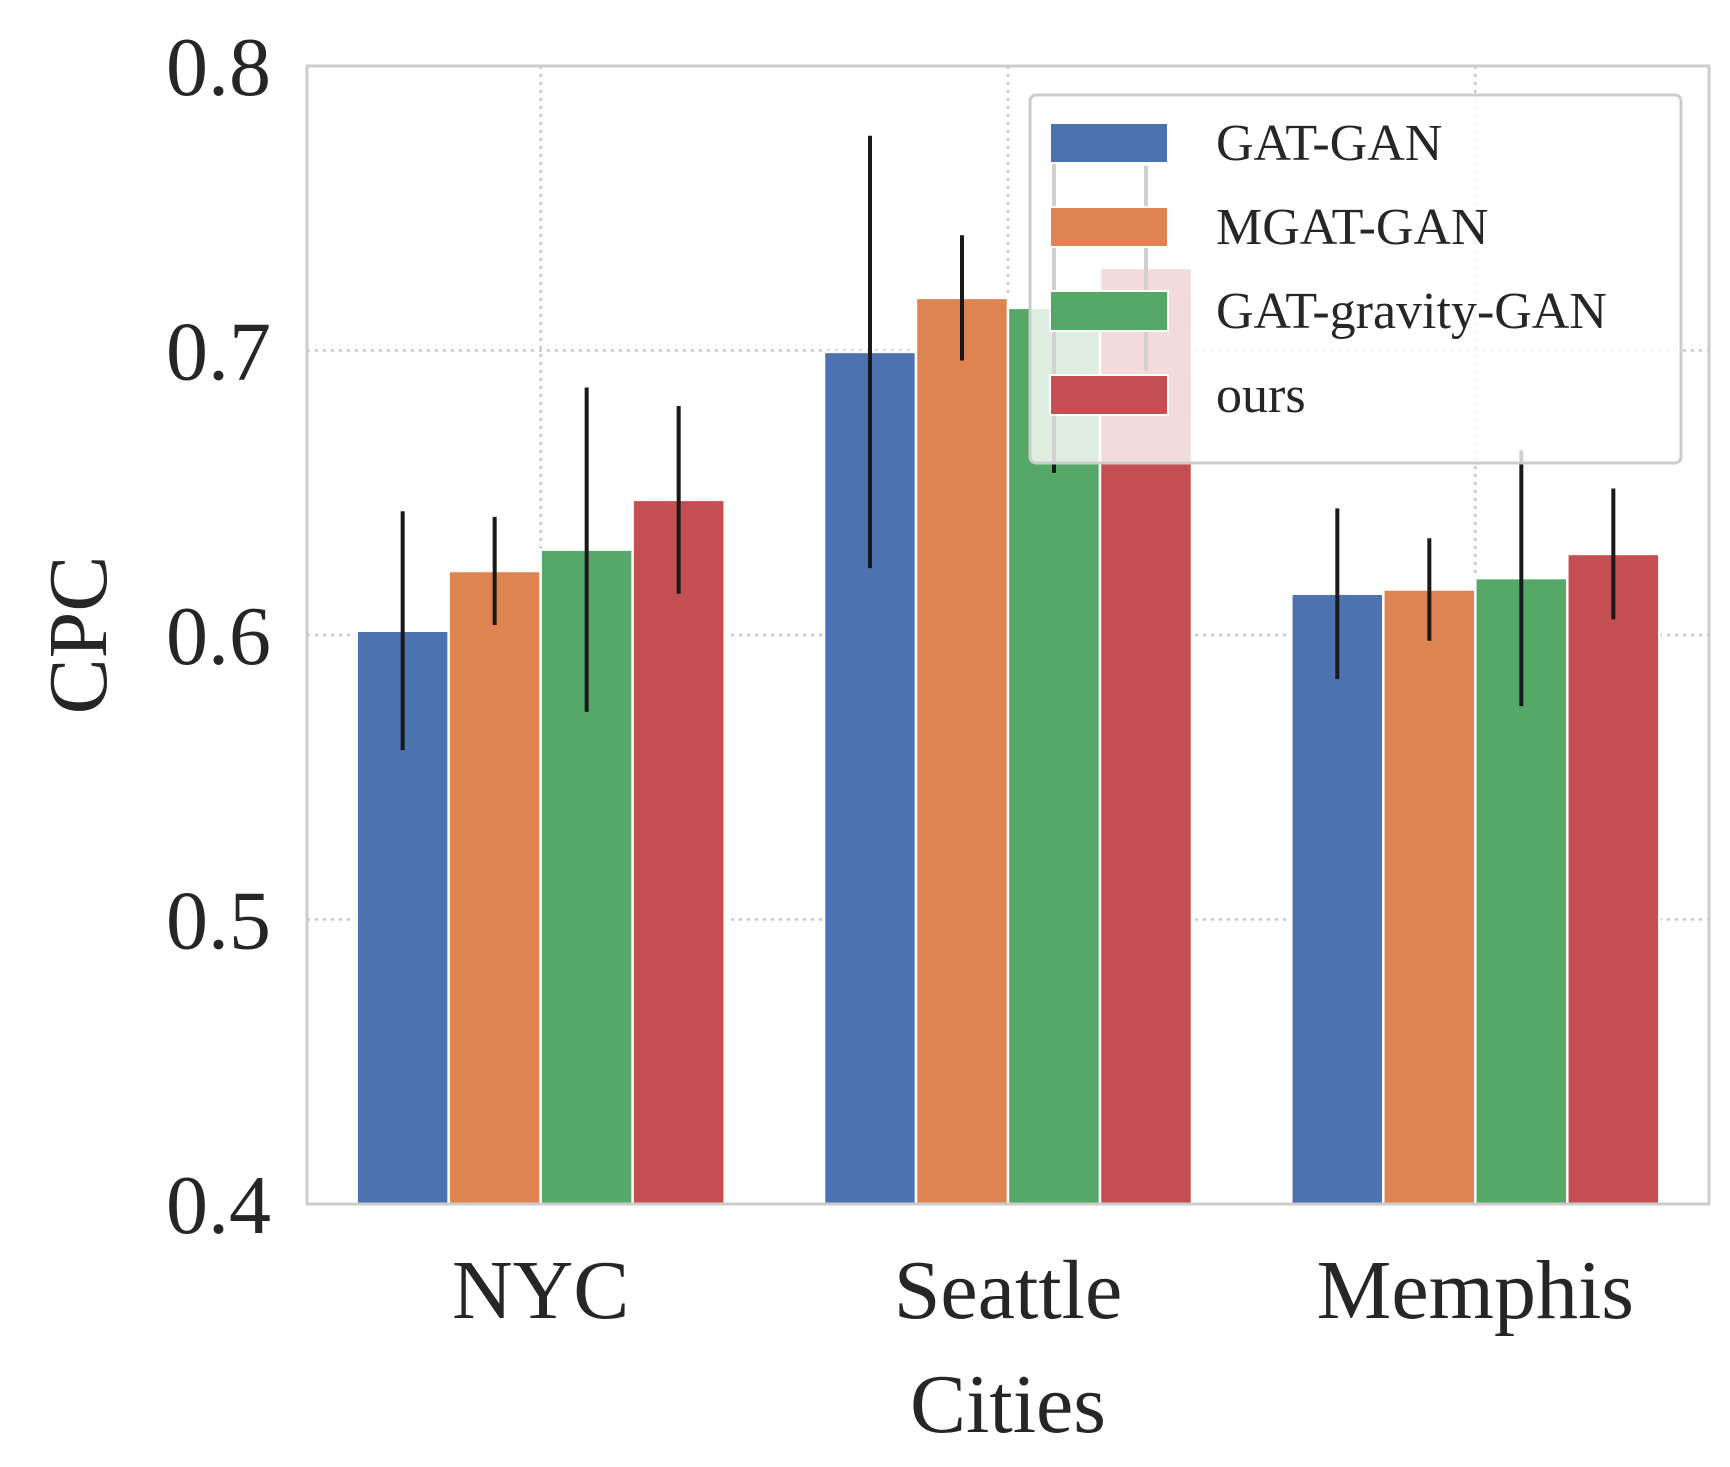 The width and height of the screenshot is (1730, 1467). Describe the element at coordinates (1329, 143) in the screenshot. I see `legend-label: GAT-GAN` at that location.